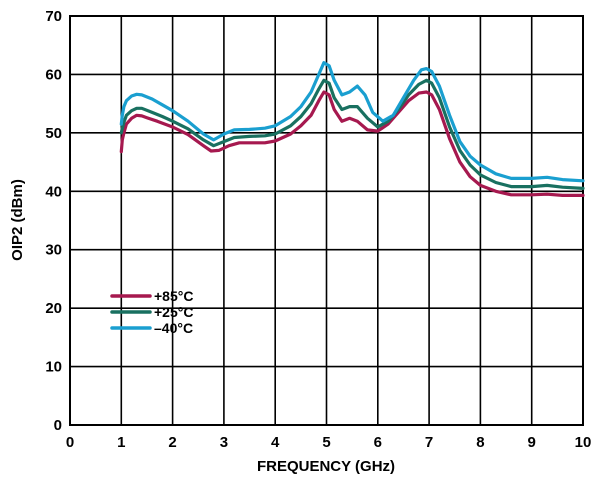  Describe the element at coordinates (53, 221) in the screenshot. I see `y-tick-labels: 0 10 20 30 40 50 60 70` at that location.